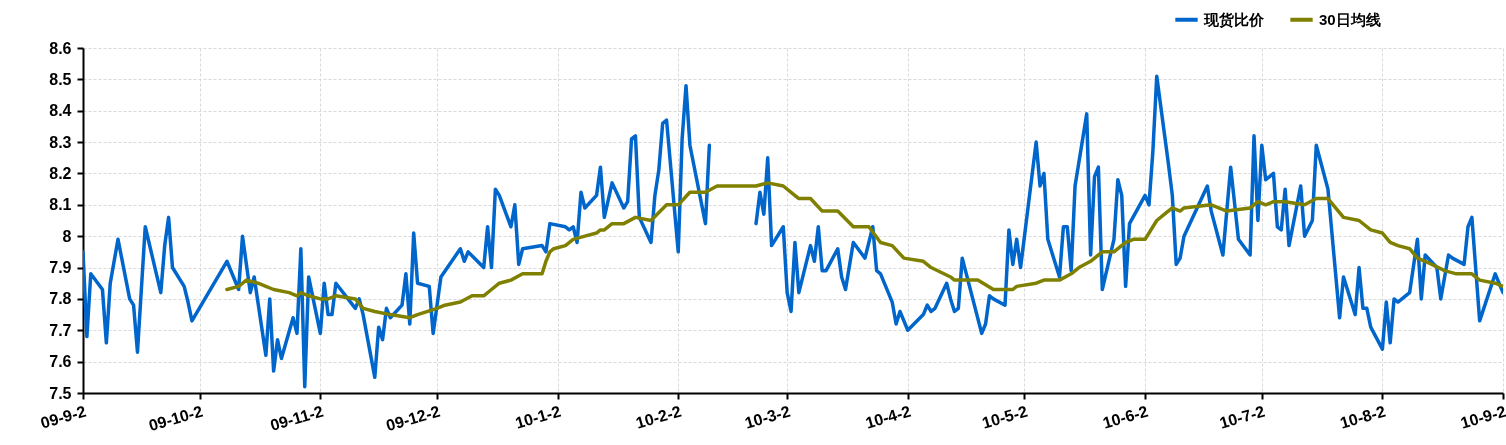  I want to click on y-tick-label: 7.7, so click(60, 330).